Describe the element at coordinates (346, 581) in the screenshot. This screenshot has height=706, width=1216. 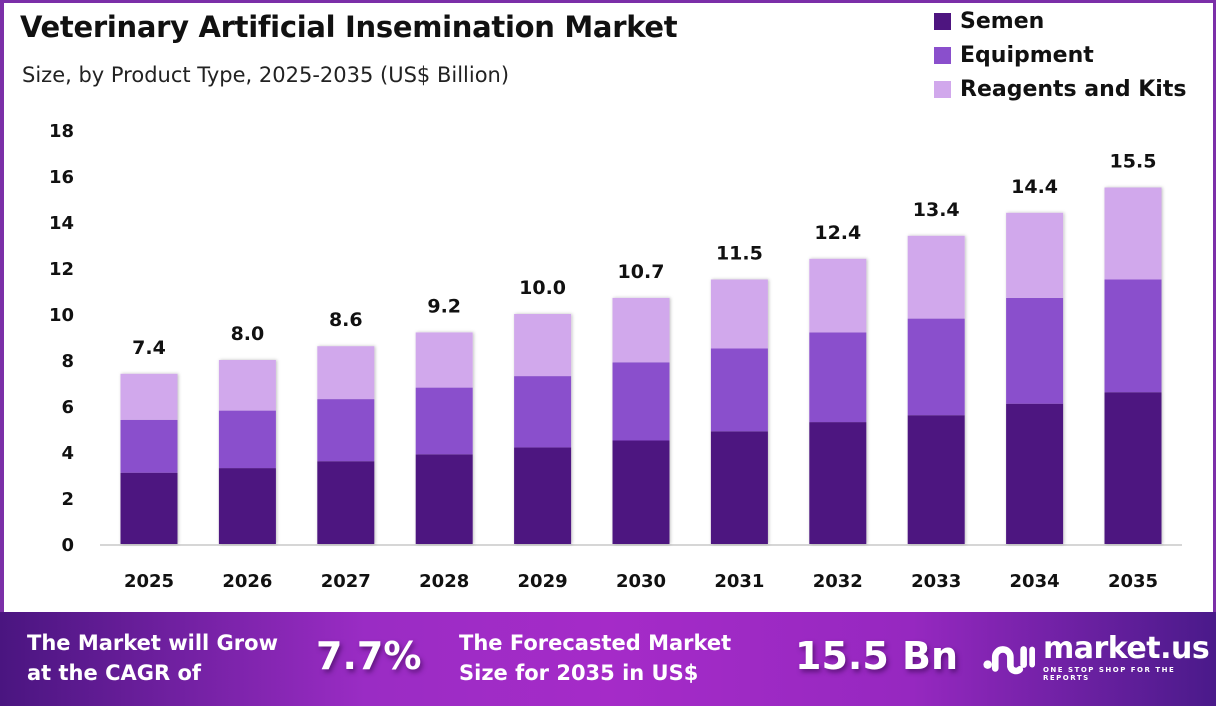
I see `x-tick-label: 2027` at that location.